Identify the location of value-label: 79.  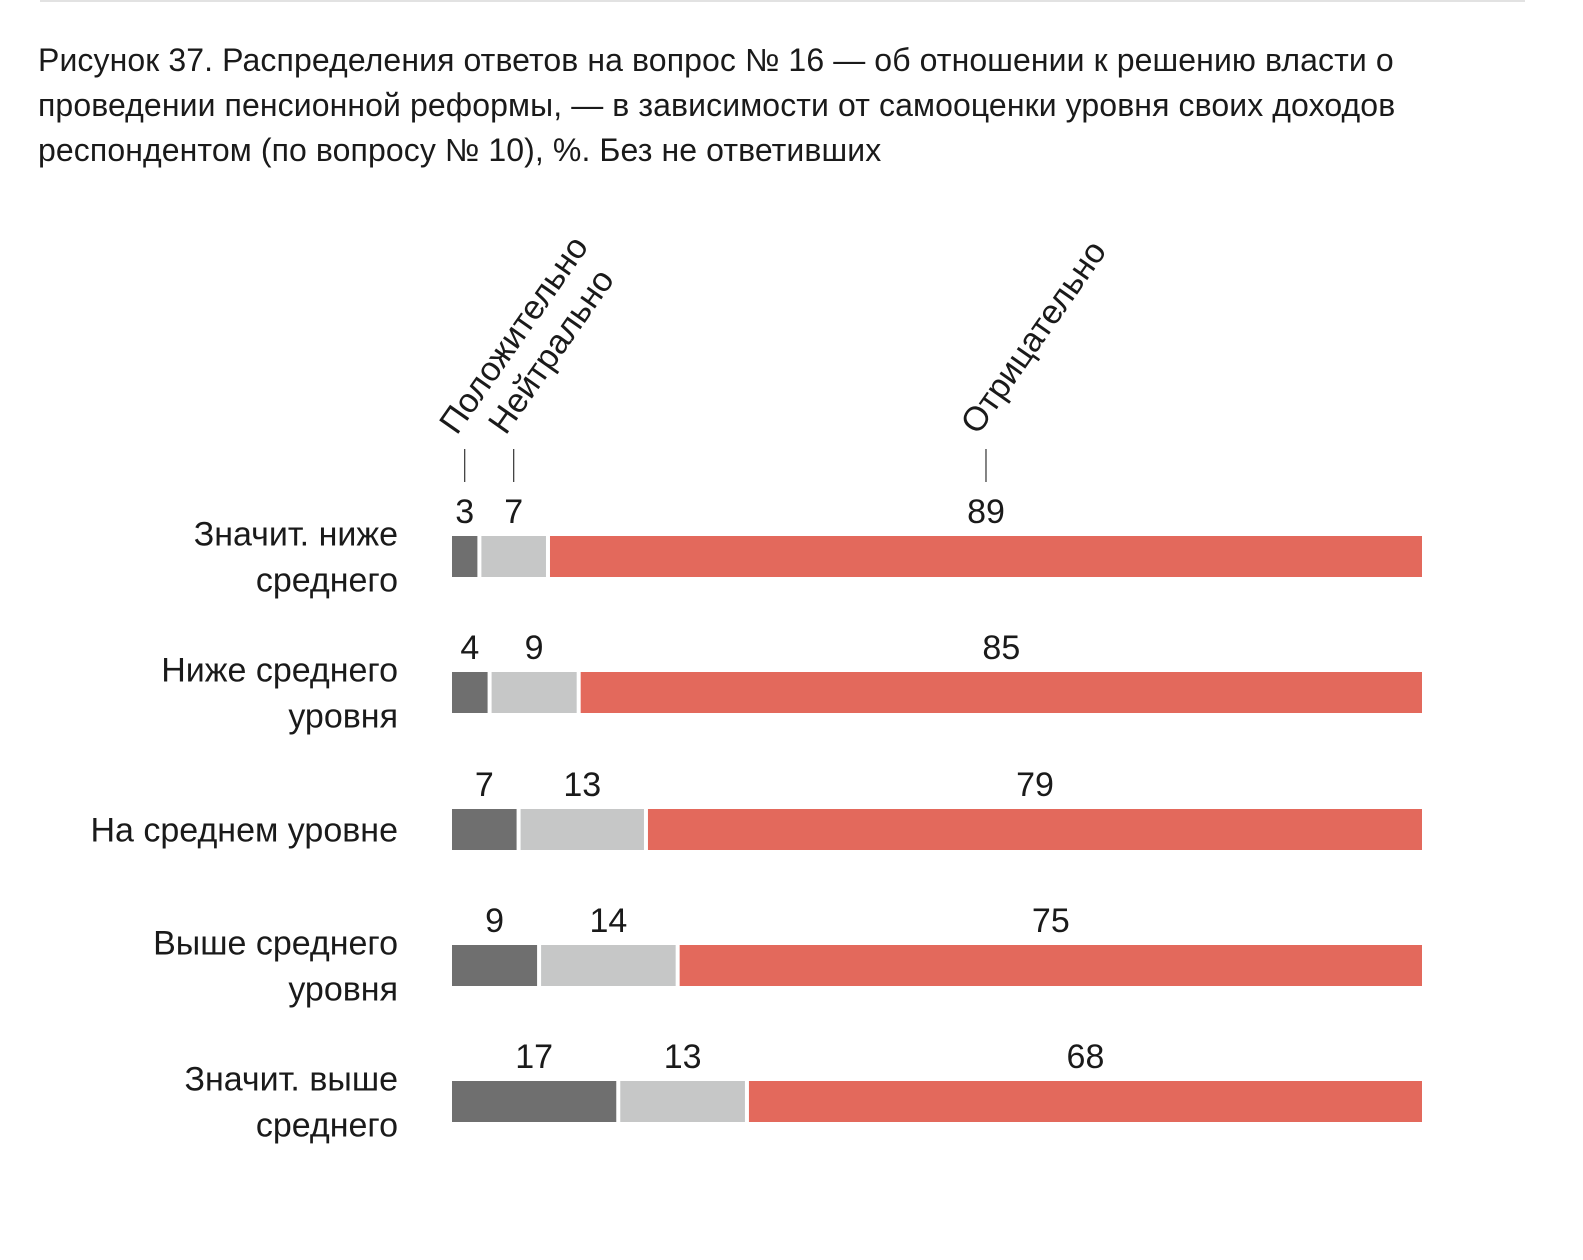
(1035, 785).